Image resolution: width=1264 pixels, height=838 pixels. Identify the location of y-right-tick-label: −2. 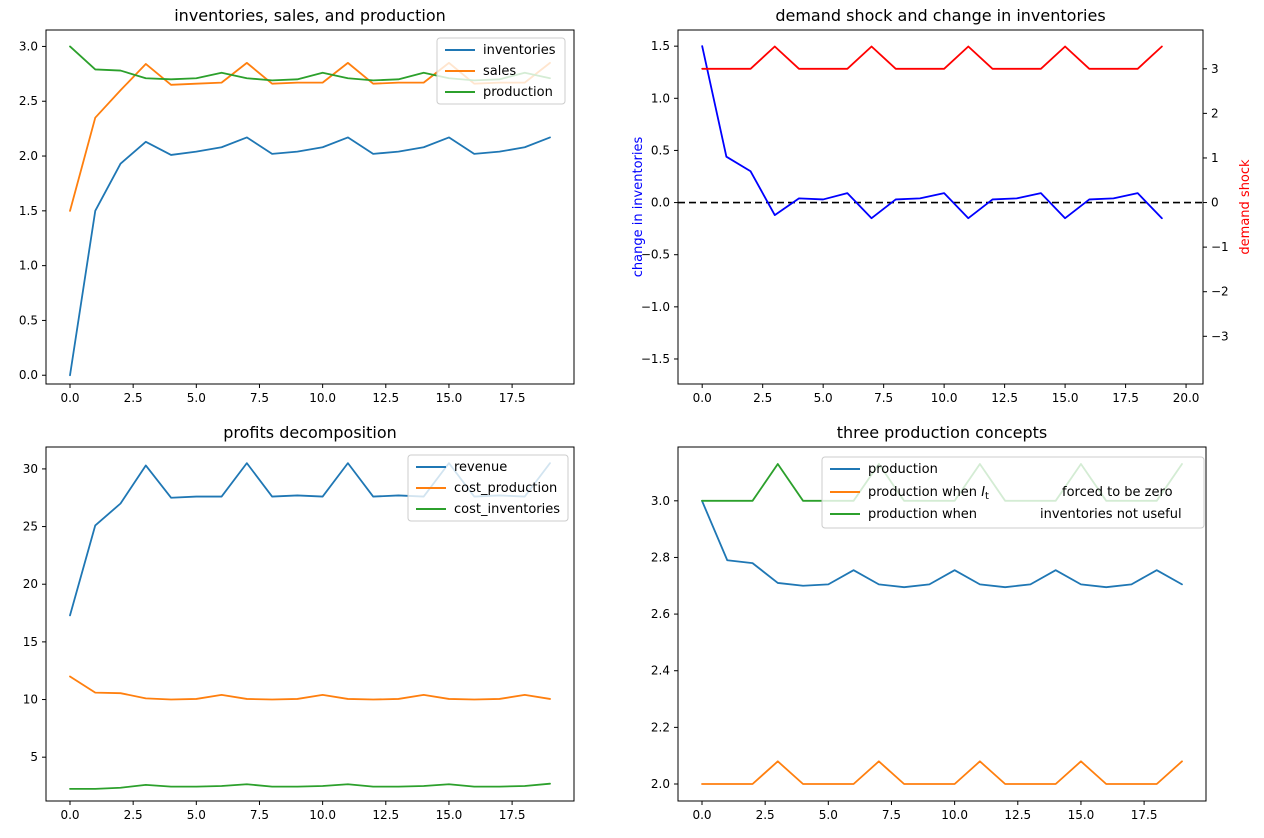
(1220, 292).